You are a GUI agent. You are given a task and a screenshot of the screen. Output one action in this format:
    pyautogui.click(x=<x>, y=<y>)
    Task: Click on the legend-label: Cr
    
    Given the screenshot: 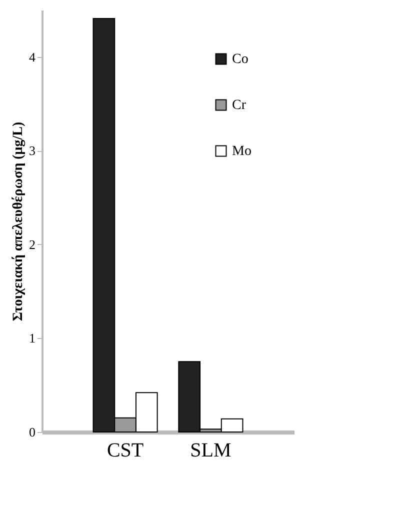 What is the action you would take?
    pyautogui.click(x=239, y=105)
    